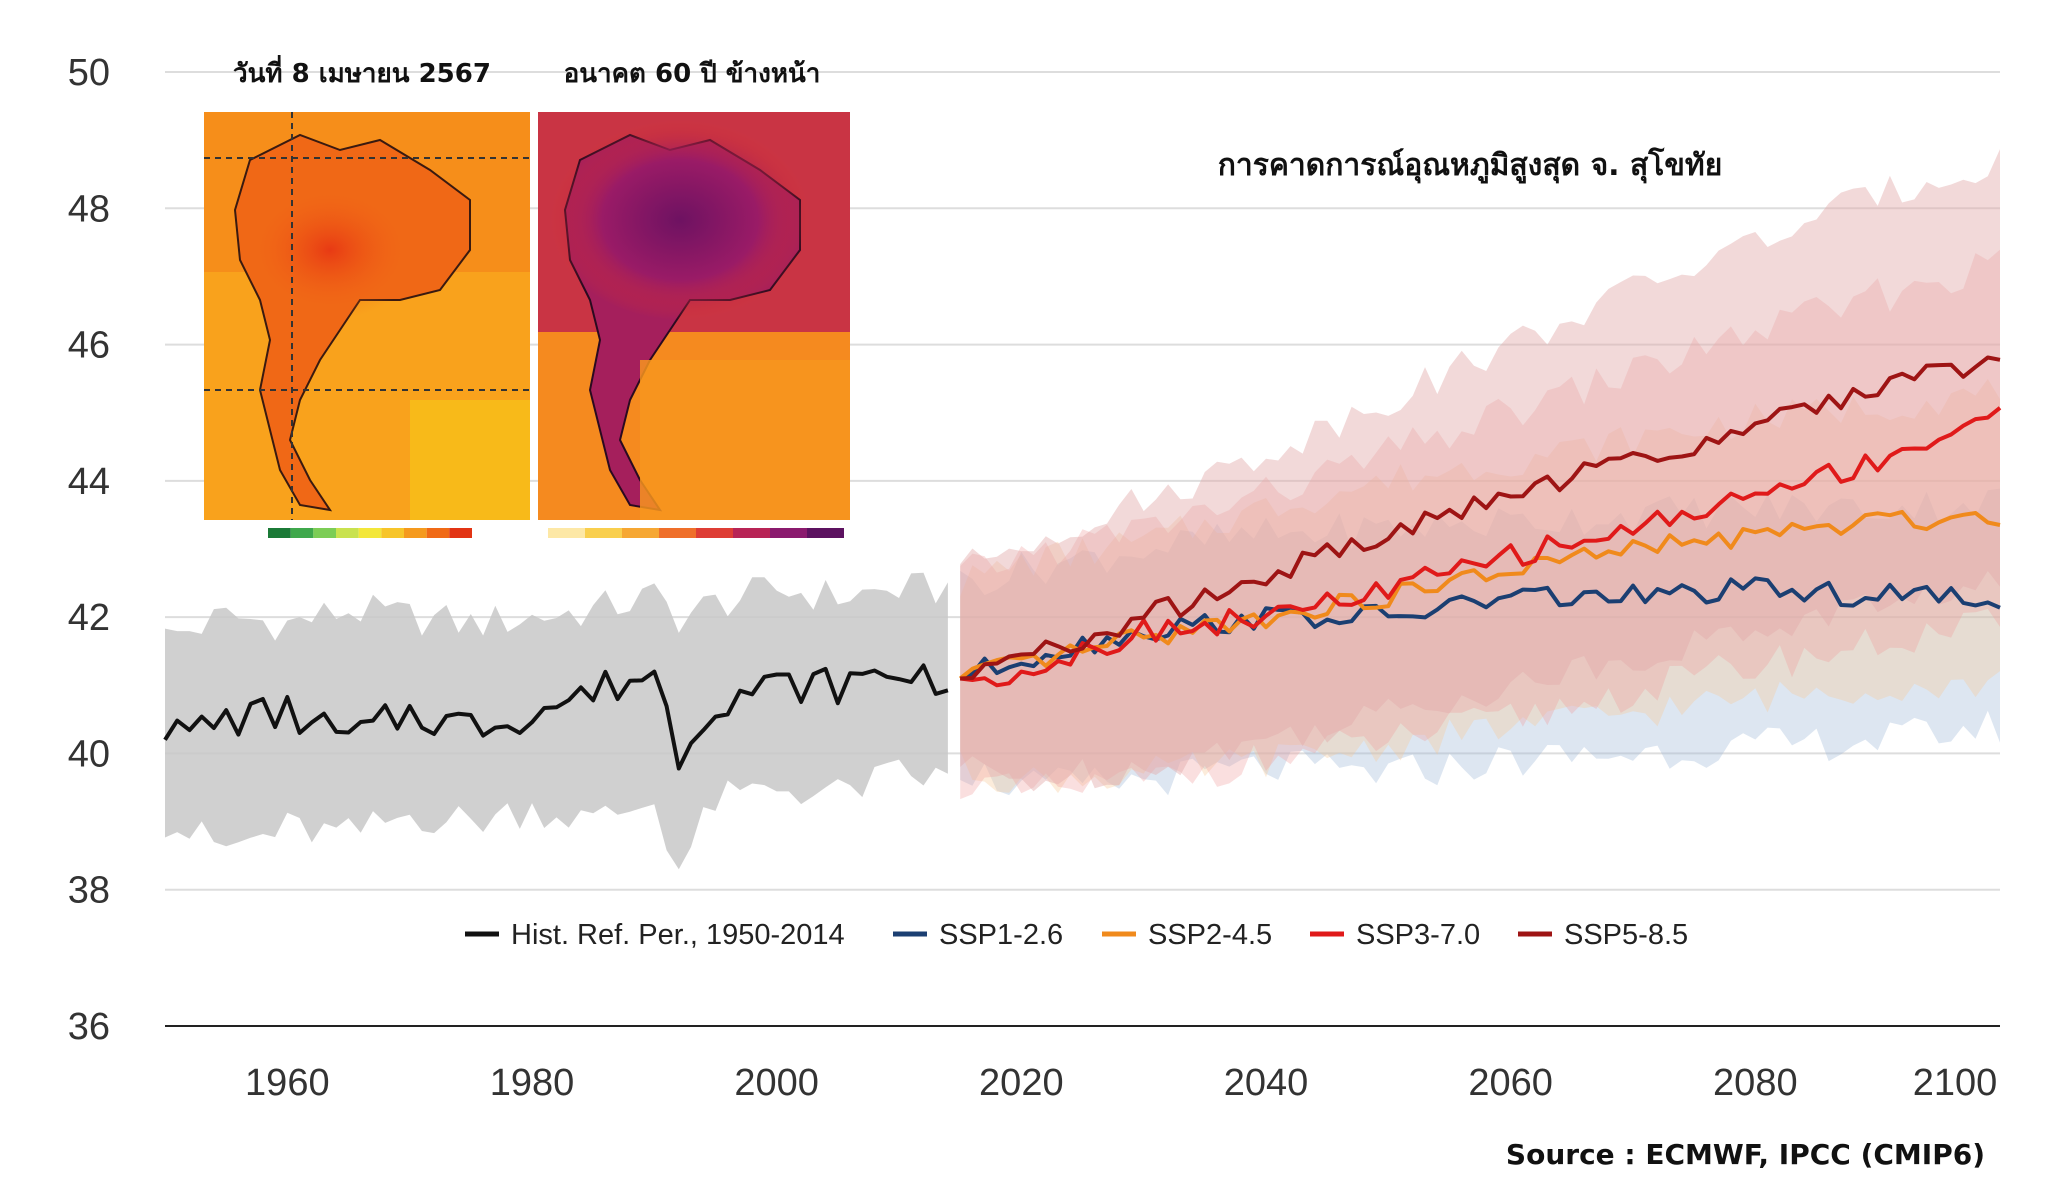 This screenshot has height=1186, width=2048. Describe the element at coordinates (89, 618) in the screenshot. I see `y-tick-label: 42` at that location.